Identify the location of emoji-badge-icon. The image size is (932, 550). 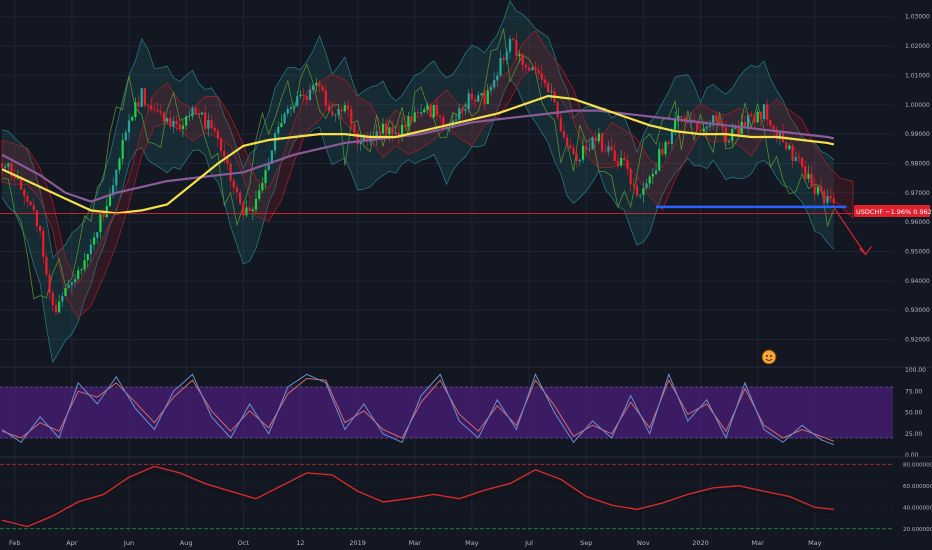
(769, 357).